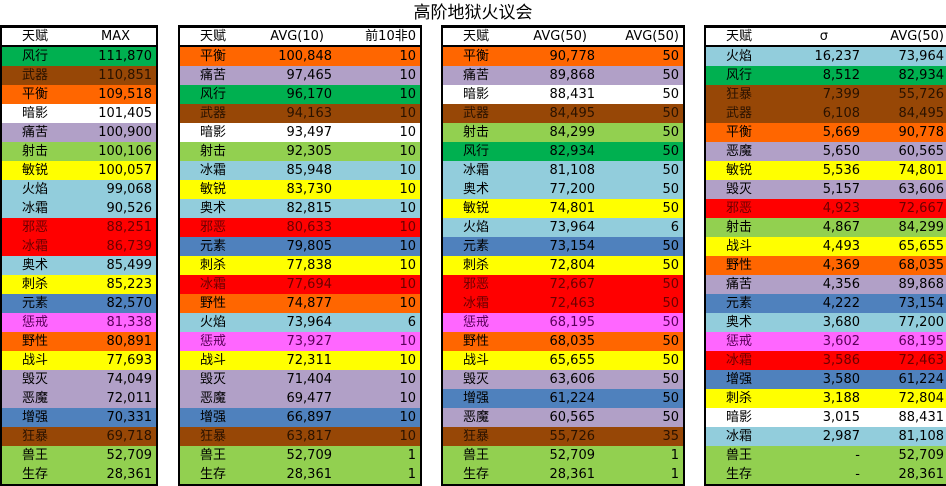  I want to click on table-row: 痛苦 89,868 50, so click(563, 75).